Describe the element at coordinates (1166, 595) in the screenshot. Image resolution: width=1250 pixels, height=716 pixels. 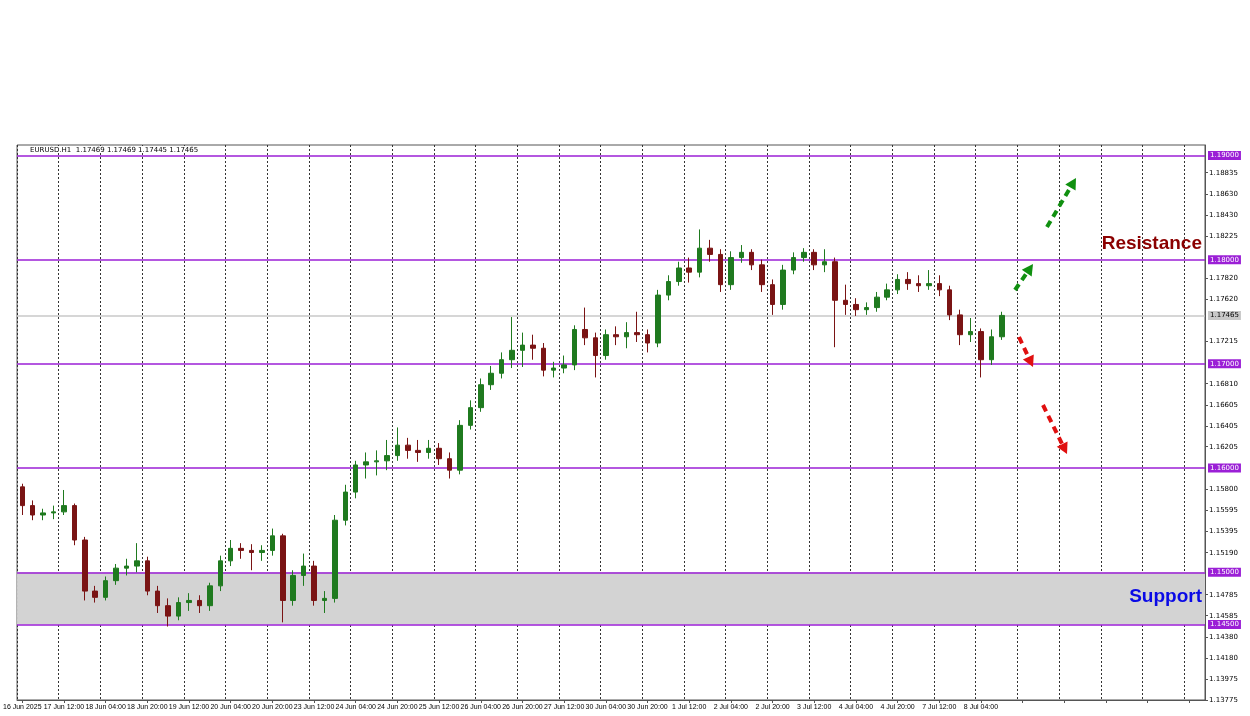
I see `annotation: Support` at that location.